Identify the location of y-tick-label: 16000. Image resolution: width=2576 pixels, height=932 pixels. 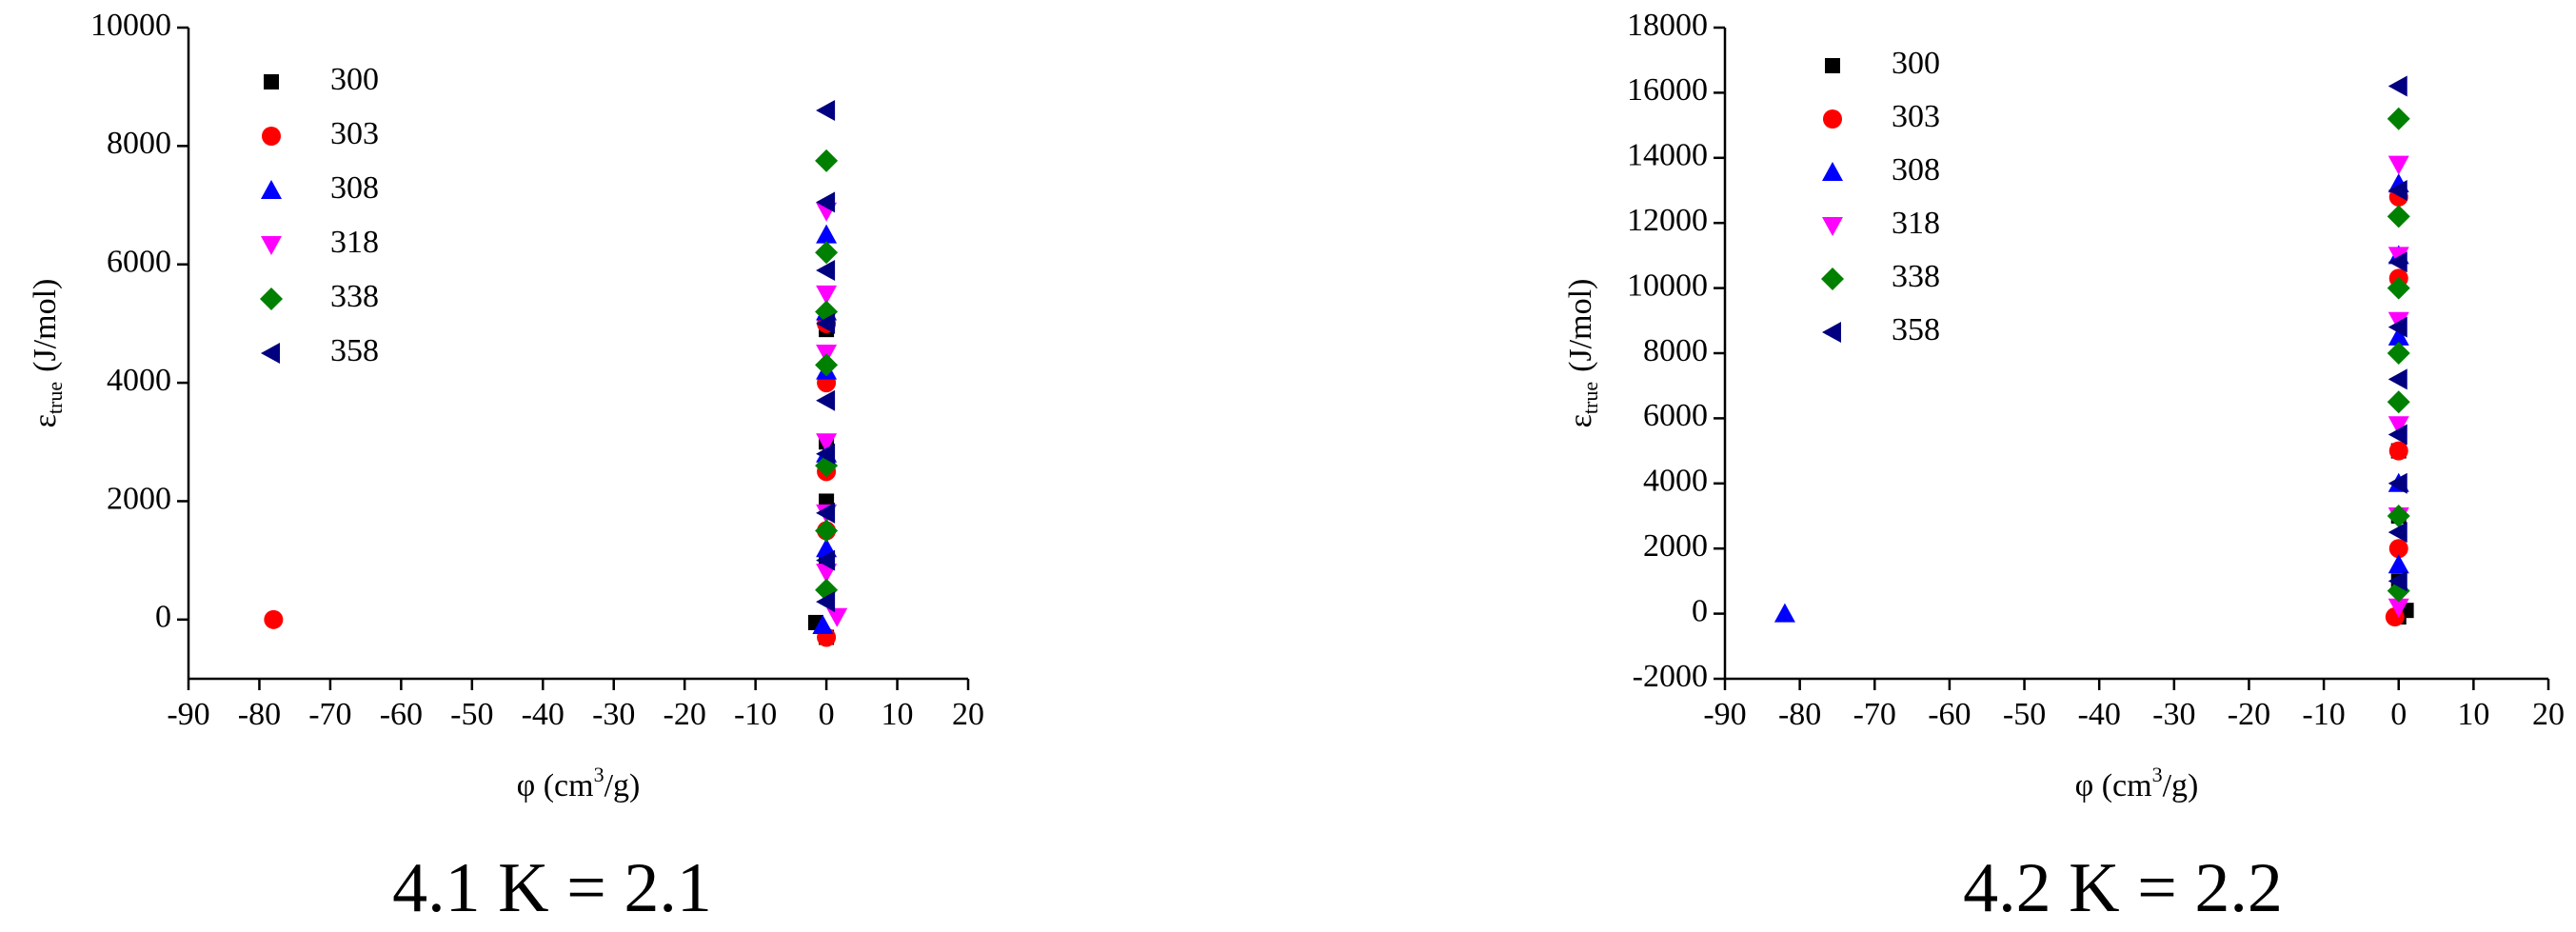
(1667, 90).